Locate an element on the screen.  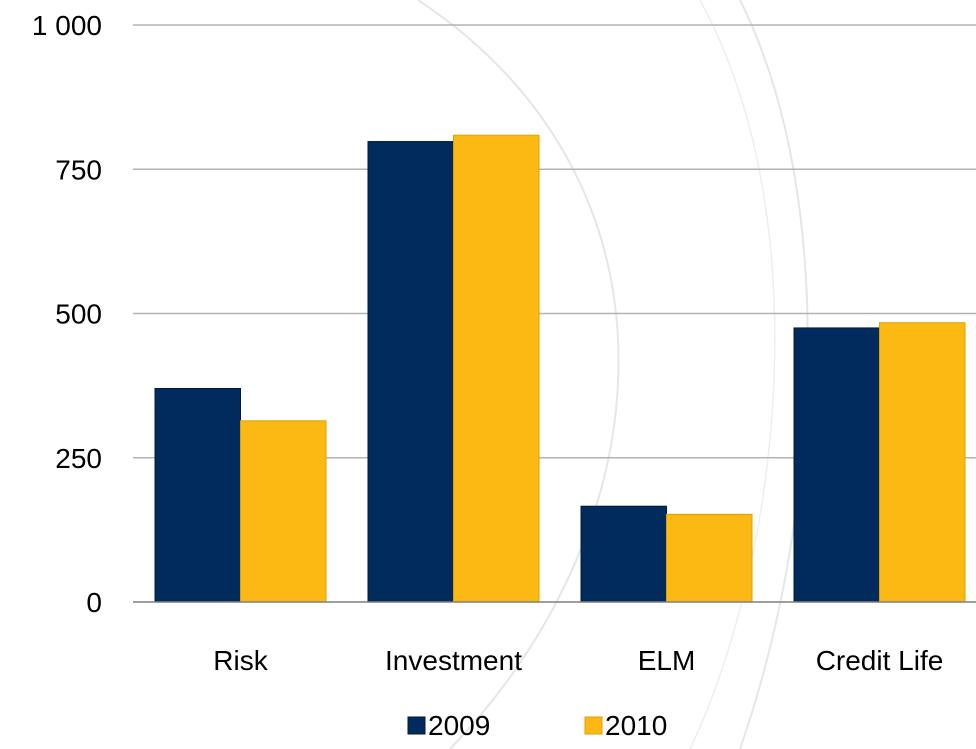
y-tick-label: 750 is located at coordinates (78, 169).